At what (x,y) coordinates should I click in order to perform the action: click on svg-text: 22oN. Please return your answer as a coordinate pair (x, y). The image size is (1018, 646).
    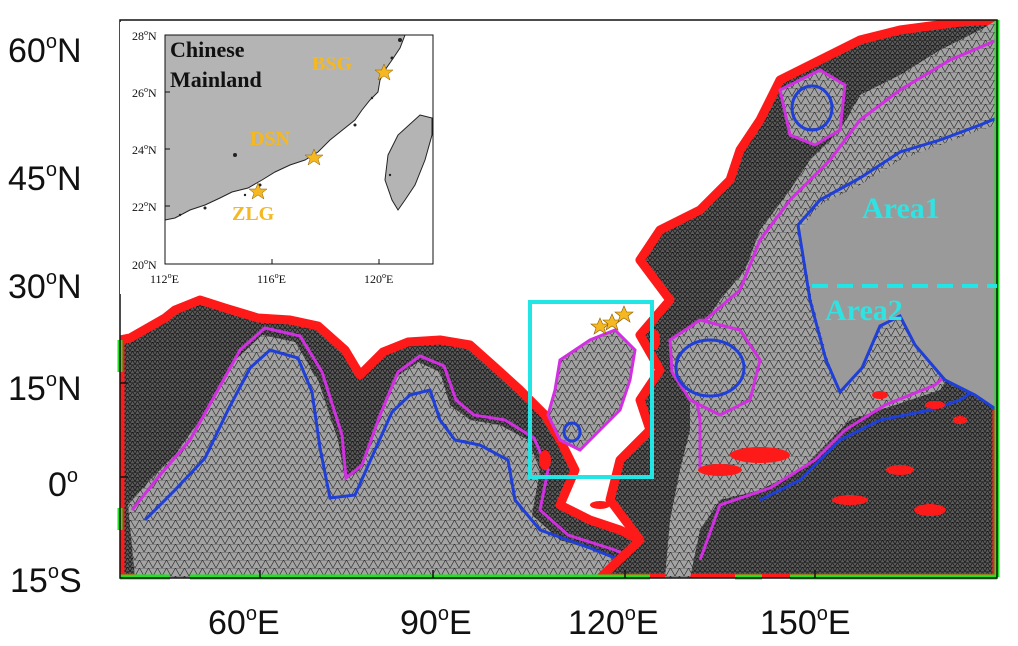
    Looking at the image, I should click on (144, 206).